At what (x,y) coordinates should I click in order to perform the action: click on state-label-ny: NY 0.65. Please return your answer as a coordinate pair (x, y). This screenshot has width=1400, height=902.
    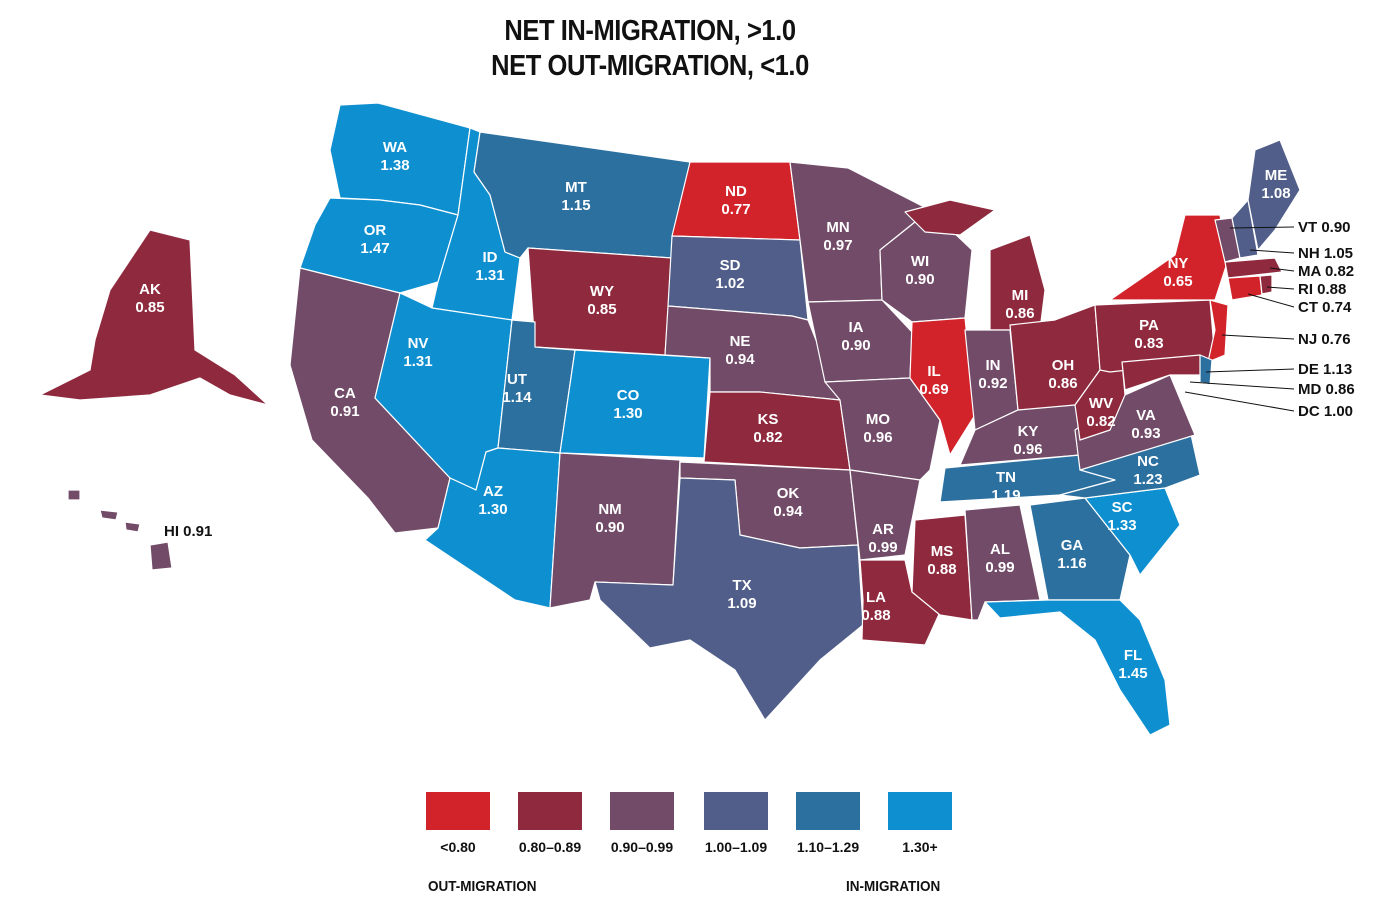
    Looking at the image, I should click on (1177, 272).